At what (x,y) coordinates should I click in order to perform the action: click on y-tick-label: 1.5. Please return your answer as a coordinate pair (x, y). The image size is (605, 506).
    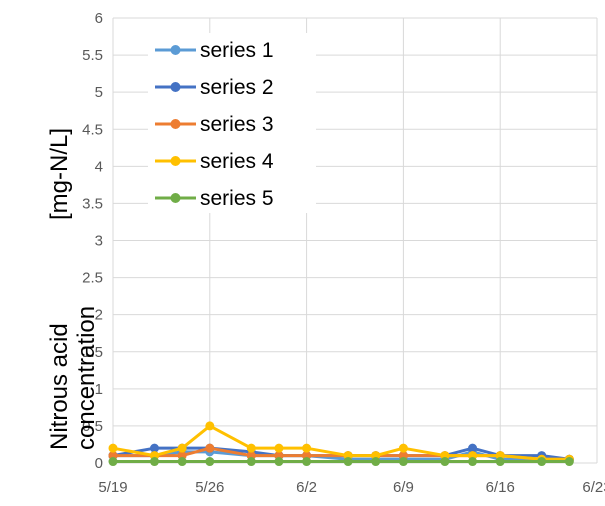
    Looking at the image, I should click on (92, 352).